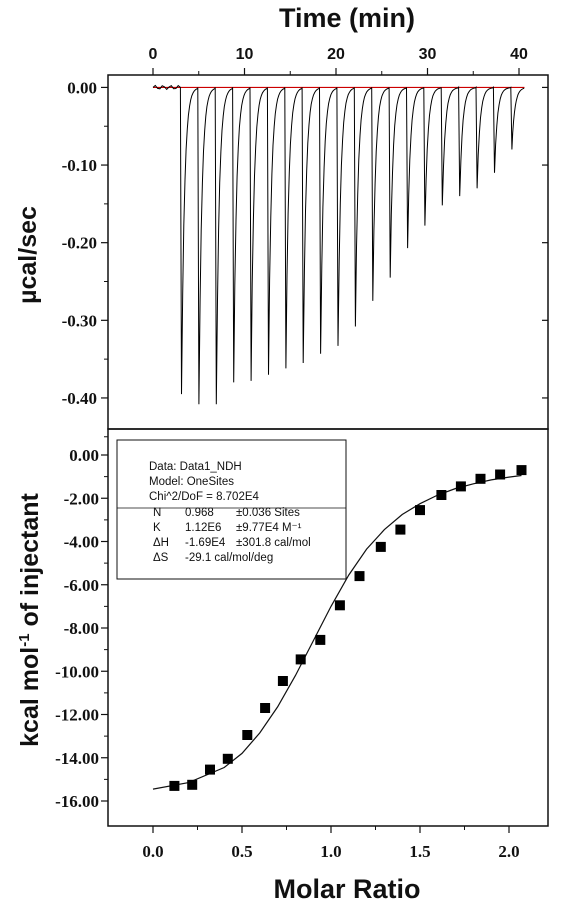 This screenshot has height=908, width=566. I want to click on bottom-x-tick-label: 2.0, so click(508, 851).